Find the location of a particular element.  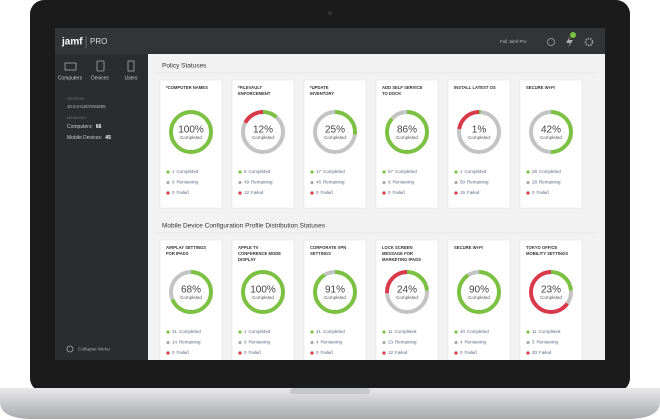

percent: 91% is located at coordinates (335, 290).